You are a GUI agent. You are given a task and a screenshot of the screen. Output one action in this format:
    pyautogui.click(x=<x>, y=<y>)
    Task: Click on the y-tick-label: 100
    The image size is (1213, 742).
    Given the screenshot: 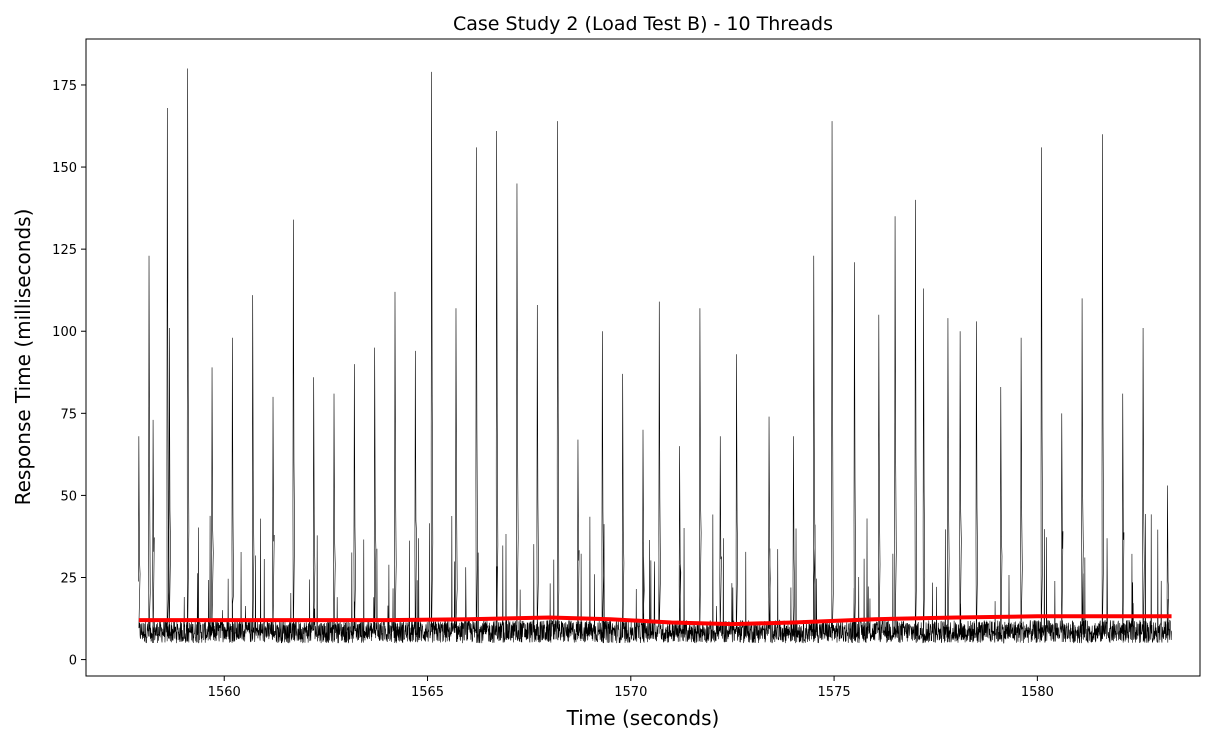 What is the action you would take?
    pyautogui.click(x=64, y=332)
    